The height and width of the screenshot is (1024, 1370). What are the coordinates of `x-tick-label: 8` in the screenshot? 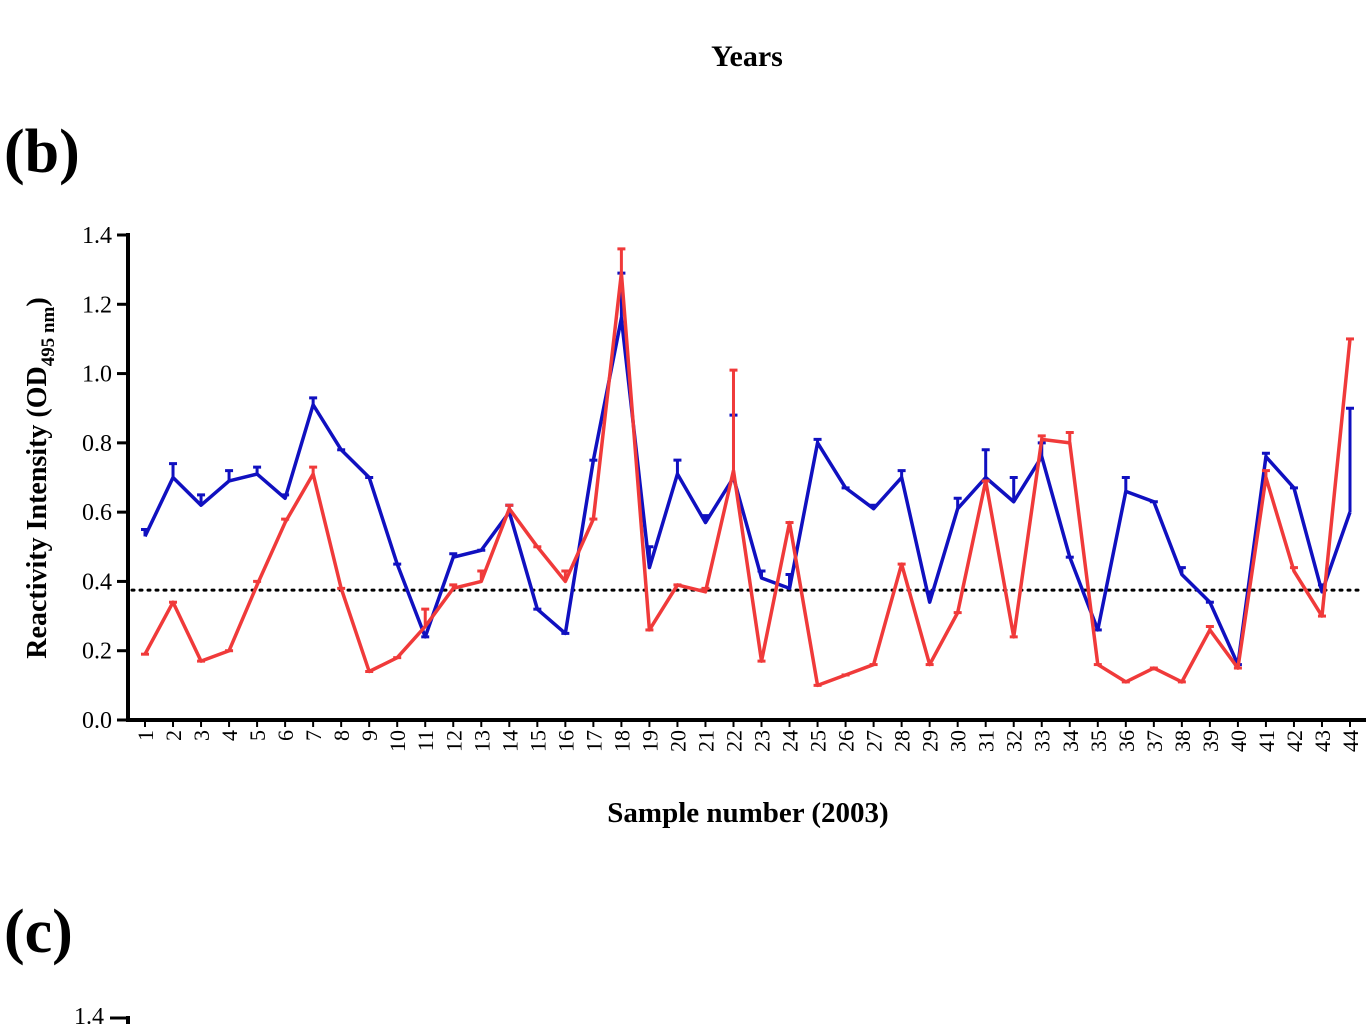 It's located at (341, 735).